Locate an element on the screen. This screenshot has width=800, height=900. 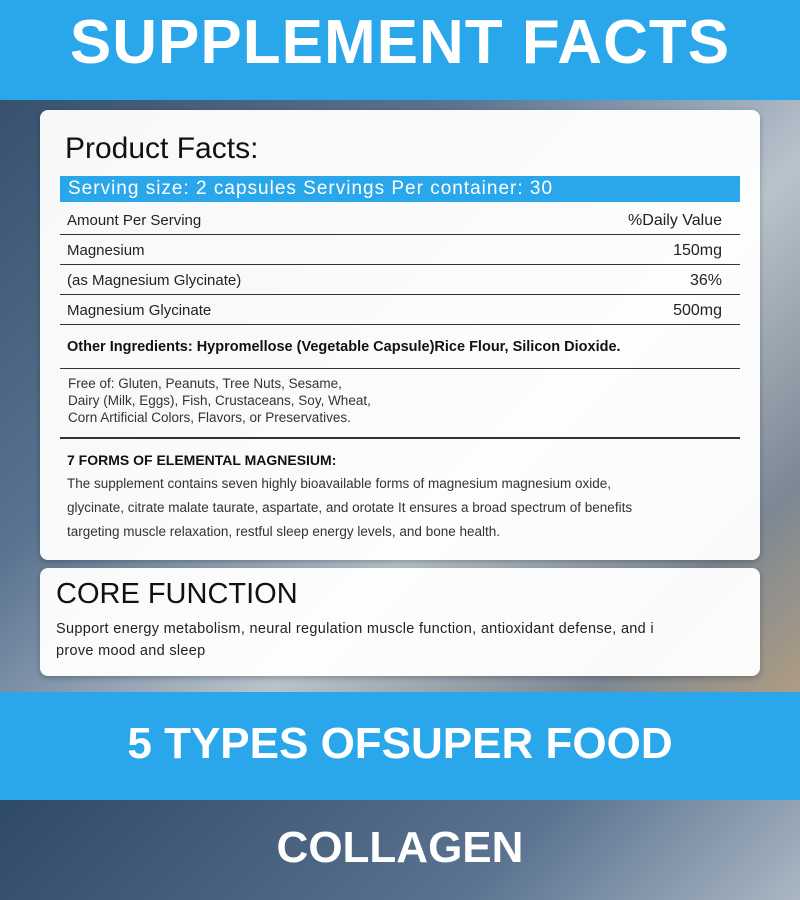
row-label: Magnesium Glycinate is located at coordinates (139, 310).